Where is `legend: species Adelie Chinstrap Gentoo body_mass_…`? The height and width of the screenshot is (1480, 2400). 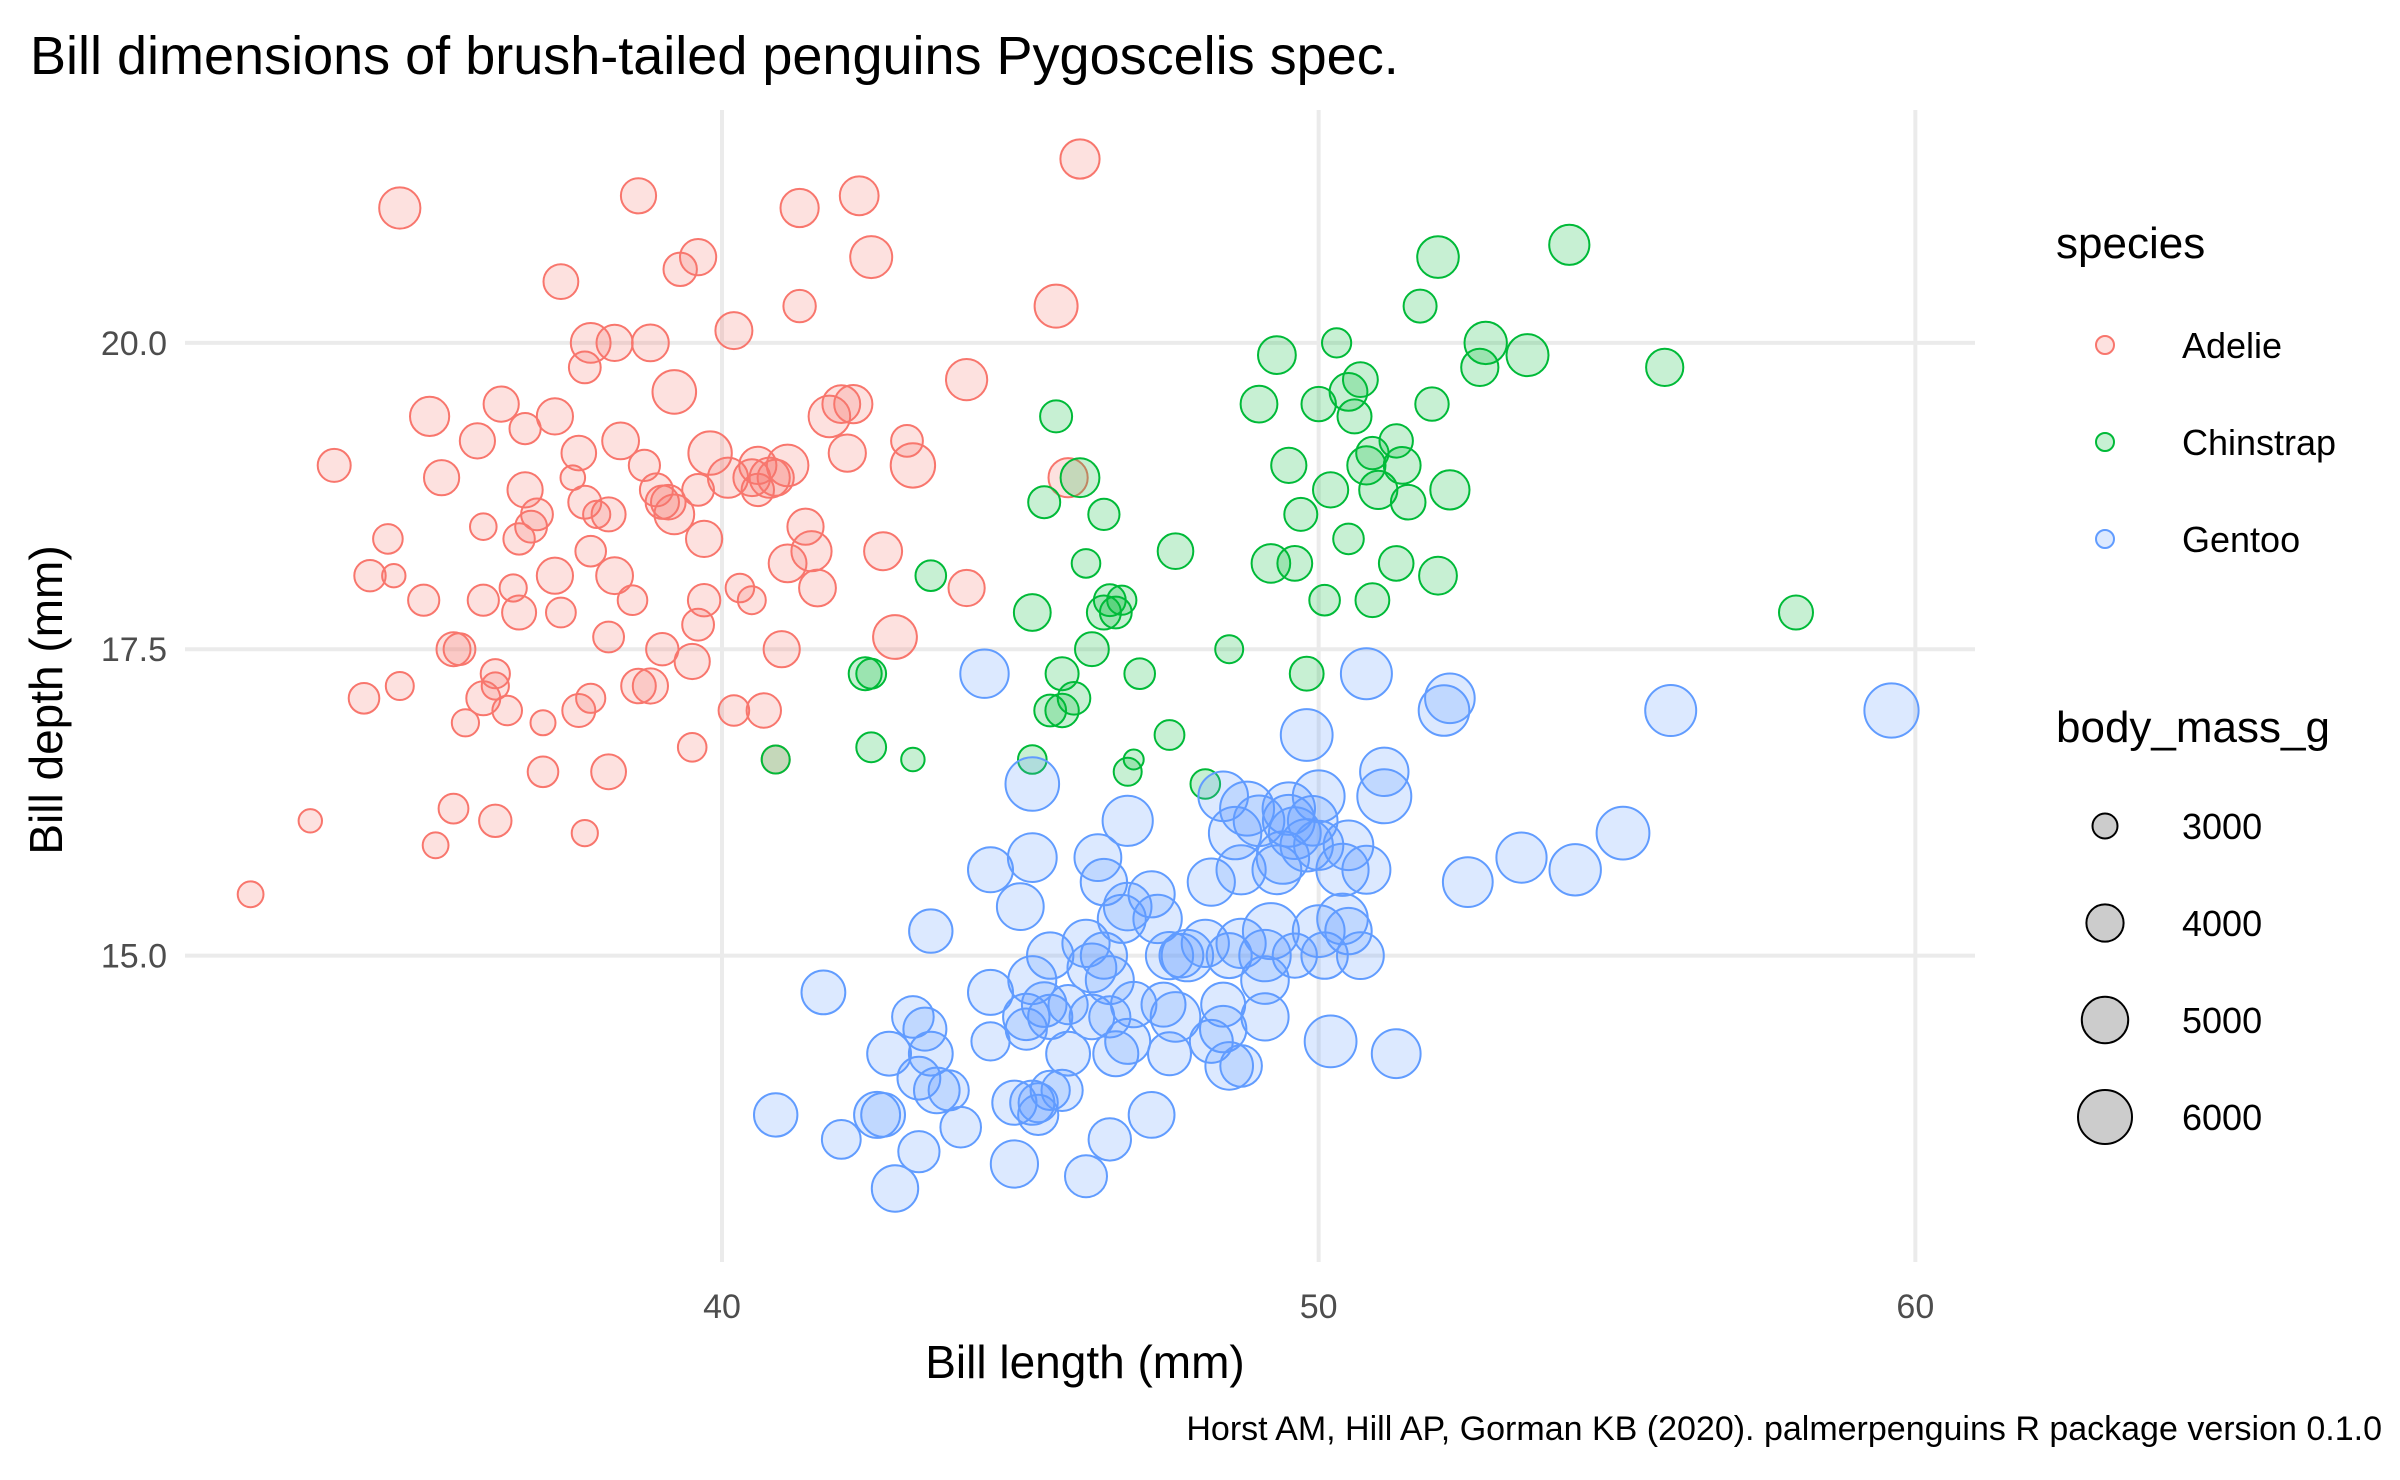 legend: species Adelie Chinstrap Gentoo body_mass_… is located at coordinates (2196, 682).